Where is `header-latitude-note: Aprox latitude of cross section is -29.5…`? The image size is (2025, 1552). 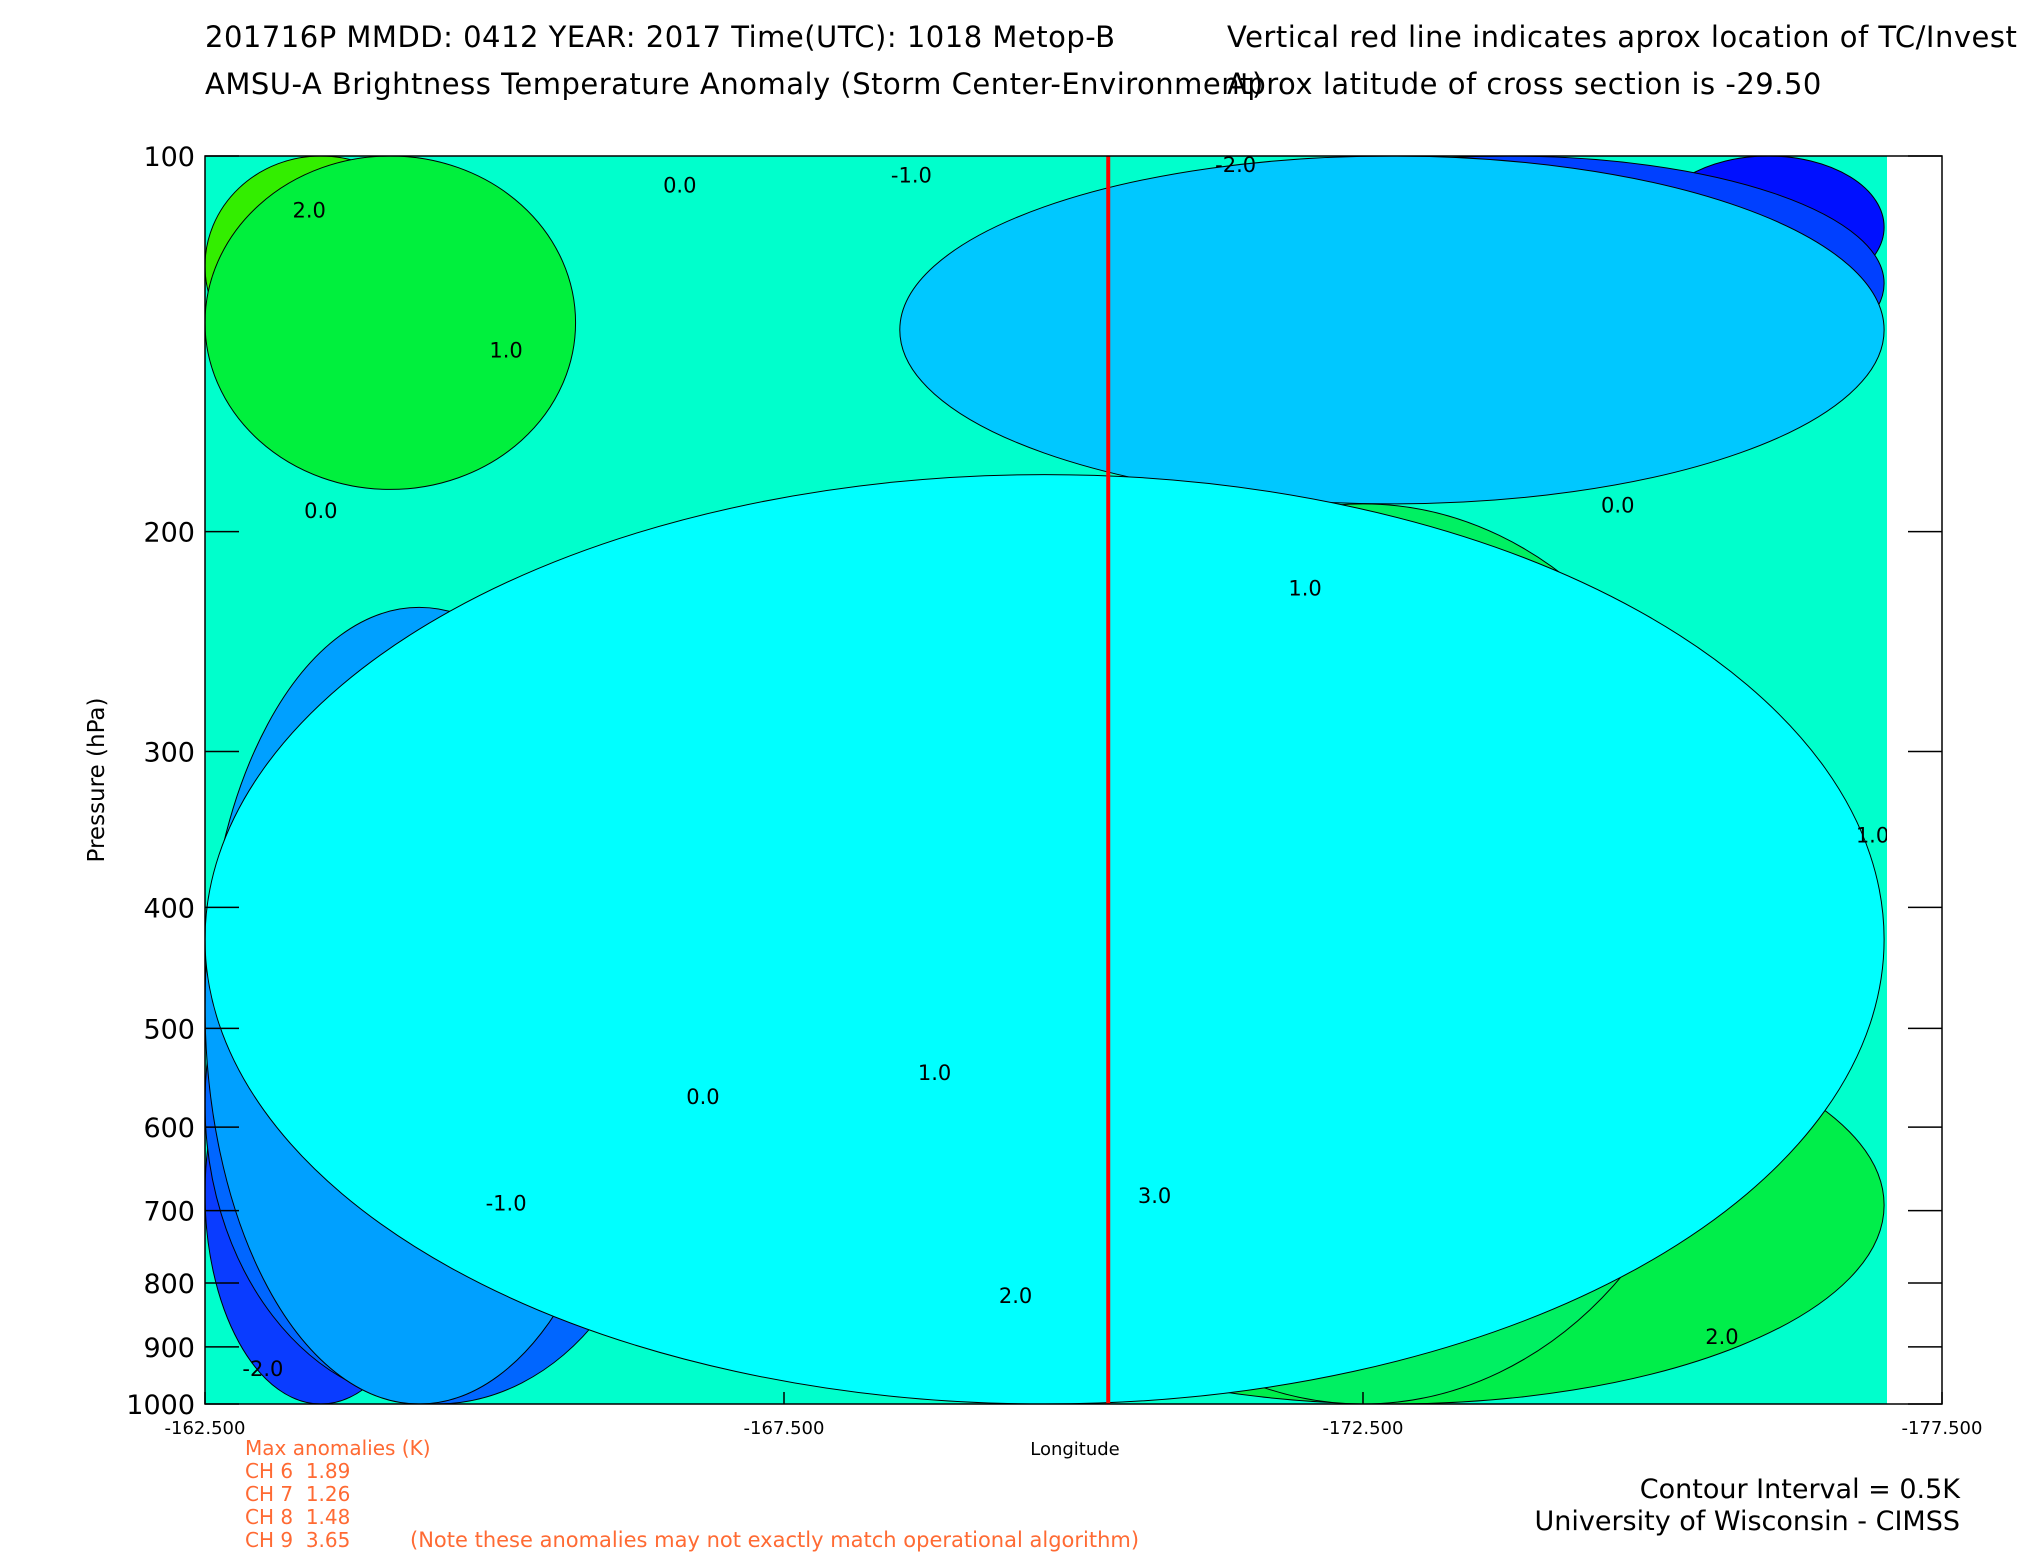
header-latitude-note: Aprox latitude of cross section is -29.5… is located at coordinates (1524, 84).